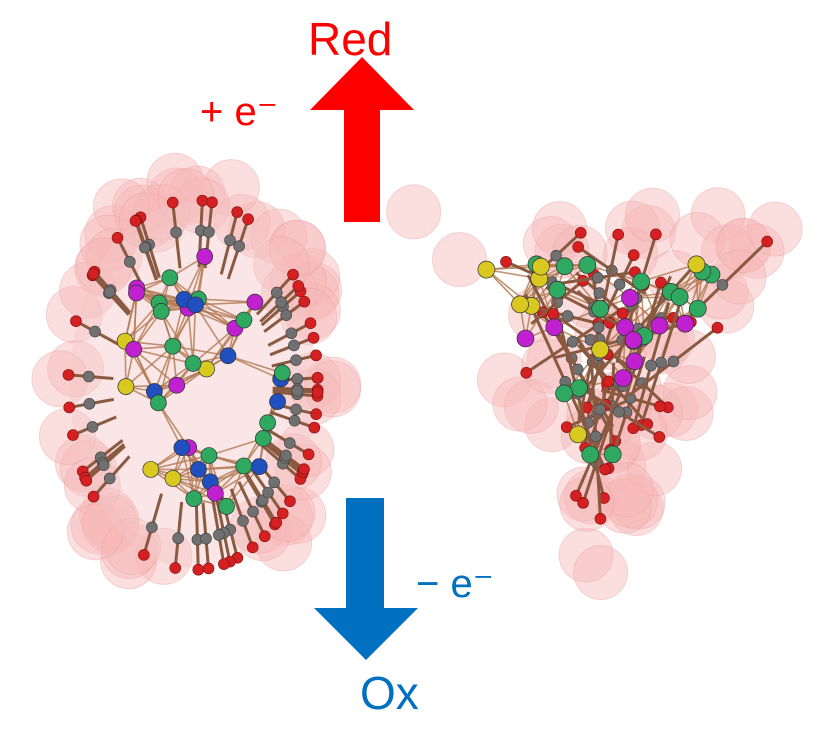 This screenshot has height=730, width=817. I want to click on add-electron-label: + e⁻, so click(239, 112).